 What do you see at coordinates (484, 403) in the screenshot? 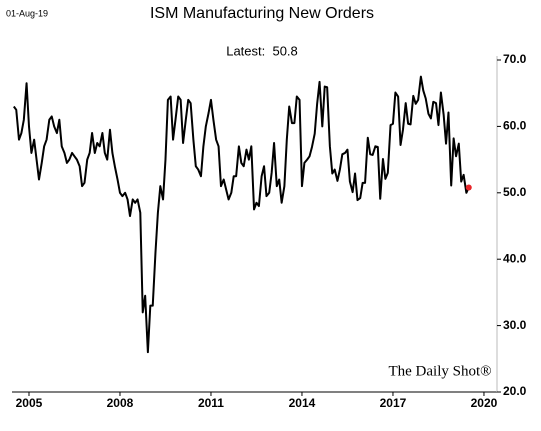
I see `x-tick-label: 2020` at bounding box center [484, 403].